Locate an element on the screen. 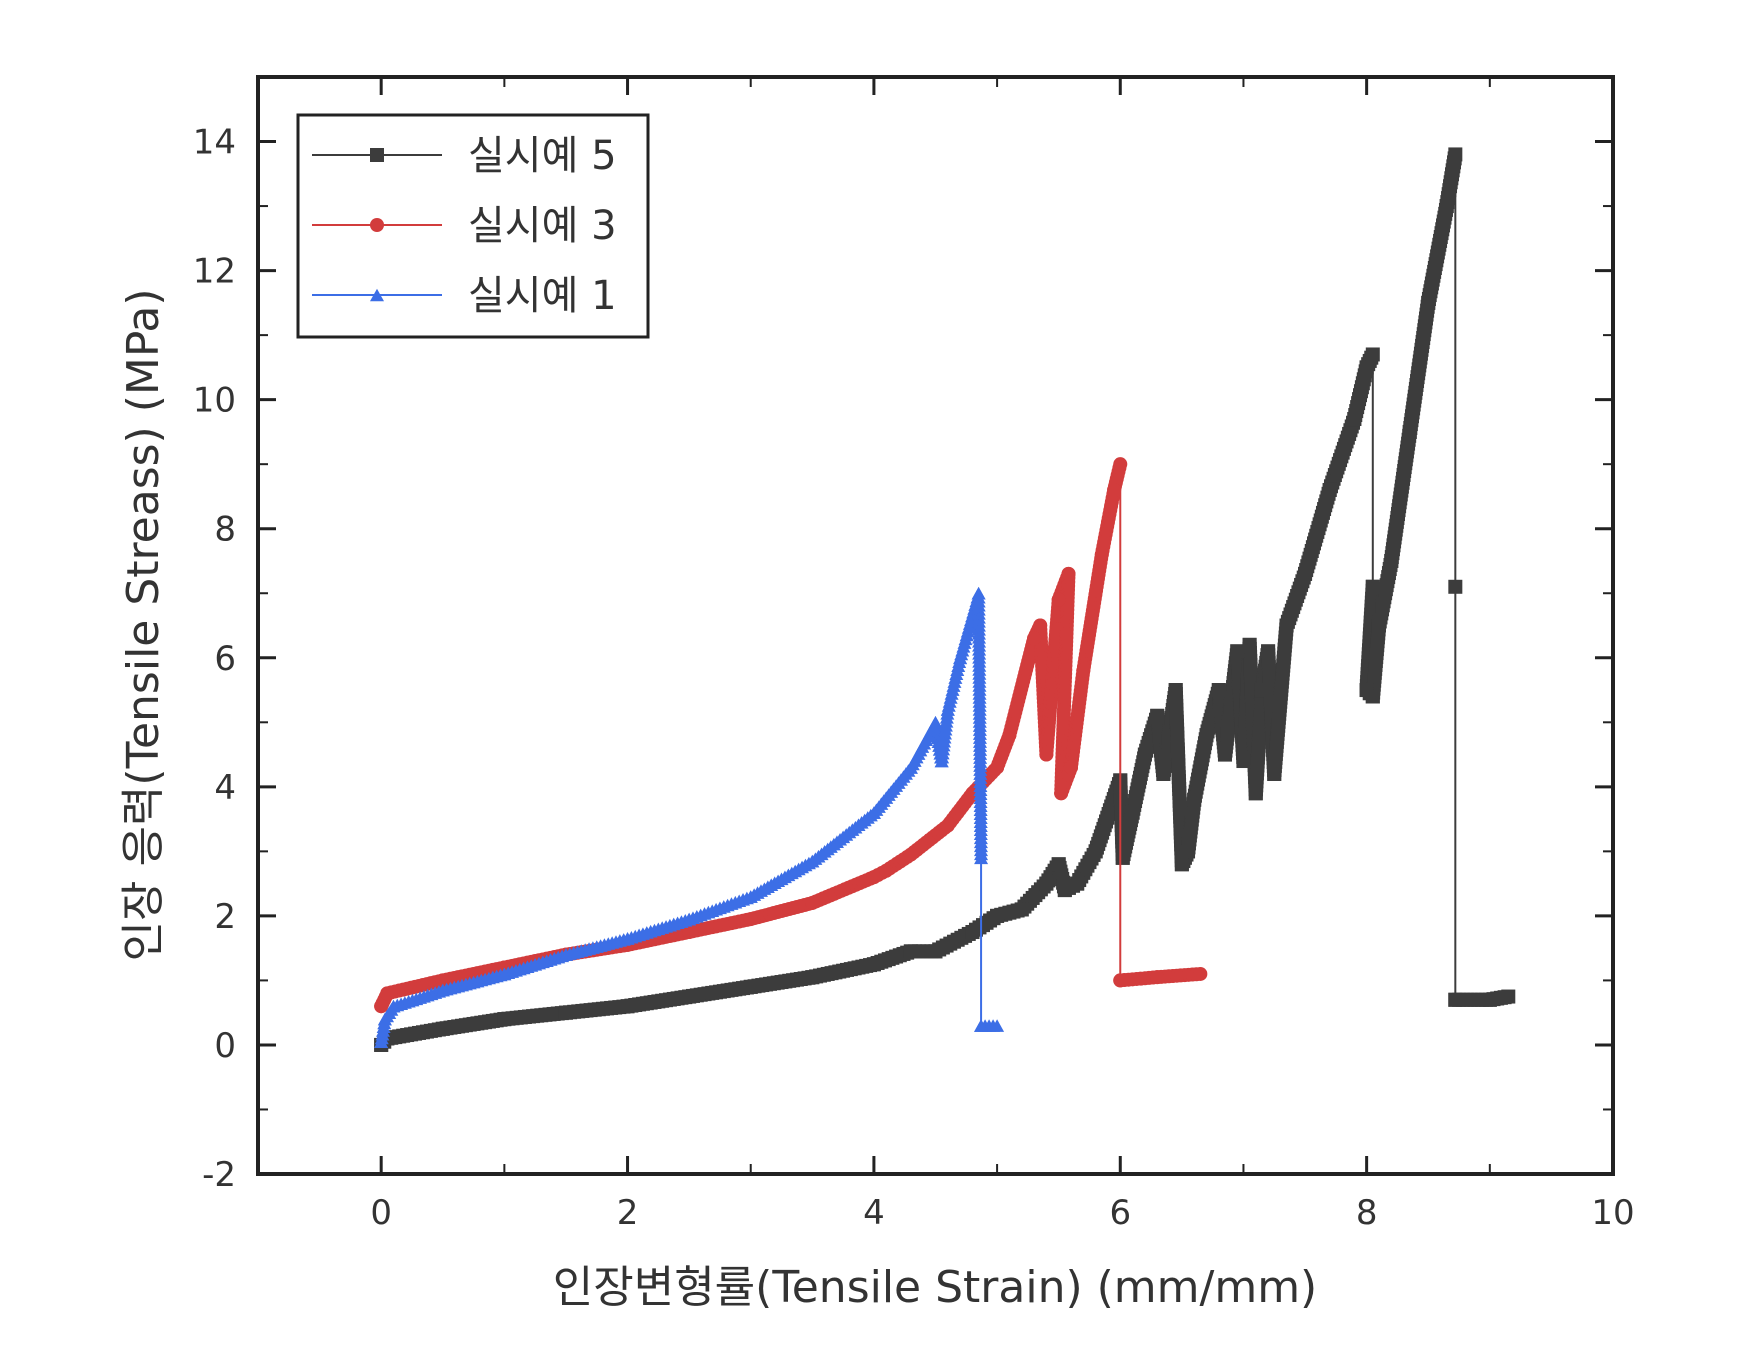  x-tick-label: 10 is located at coordinates (1612, 1213).